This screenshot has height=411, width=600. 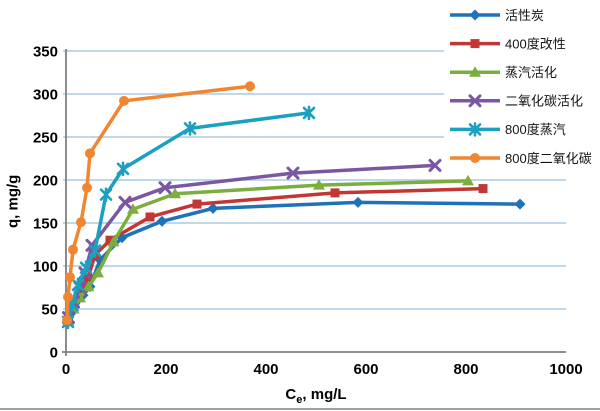 I want to click on legend-item: 400度改性, so click(x=508, y=43).